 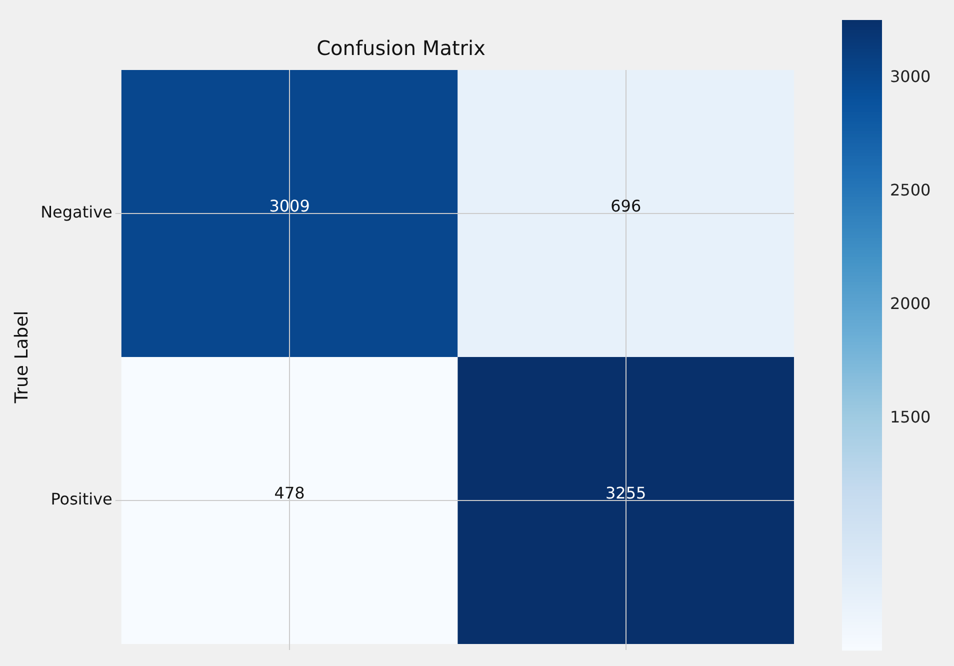 I want to click on color-bar-label: 1500, so click(x=910, y=416).